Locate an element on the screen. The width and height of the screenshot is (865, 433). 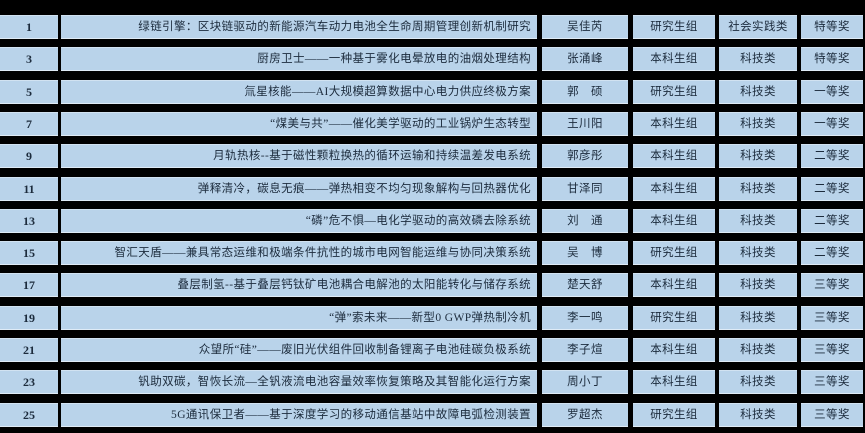
table-row: 3 厨房卫士——一种基于雾化电晕放电的油烟处理结构 张涌峰 本科生组 科技类 特等奖 is located at coordinates (432, 59).